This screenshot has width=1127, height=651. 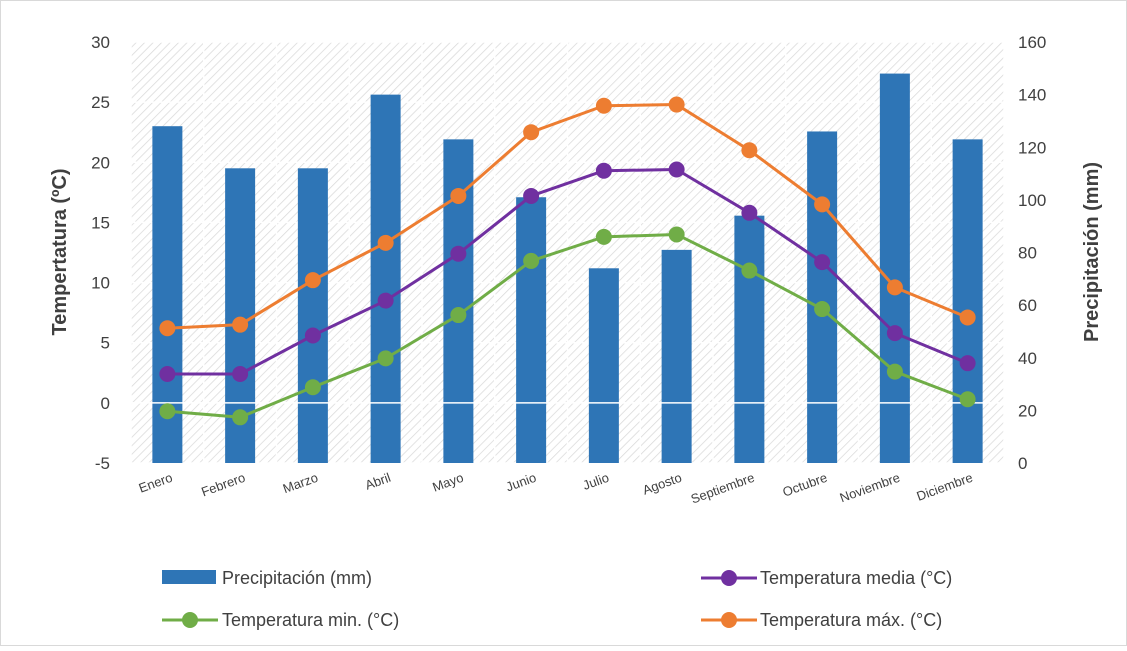 What do you see at coordinates (596, 481) in the screenshot?
I see `x-tick-label: Julio` at bounding box center [596, 481].